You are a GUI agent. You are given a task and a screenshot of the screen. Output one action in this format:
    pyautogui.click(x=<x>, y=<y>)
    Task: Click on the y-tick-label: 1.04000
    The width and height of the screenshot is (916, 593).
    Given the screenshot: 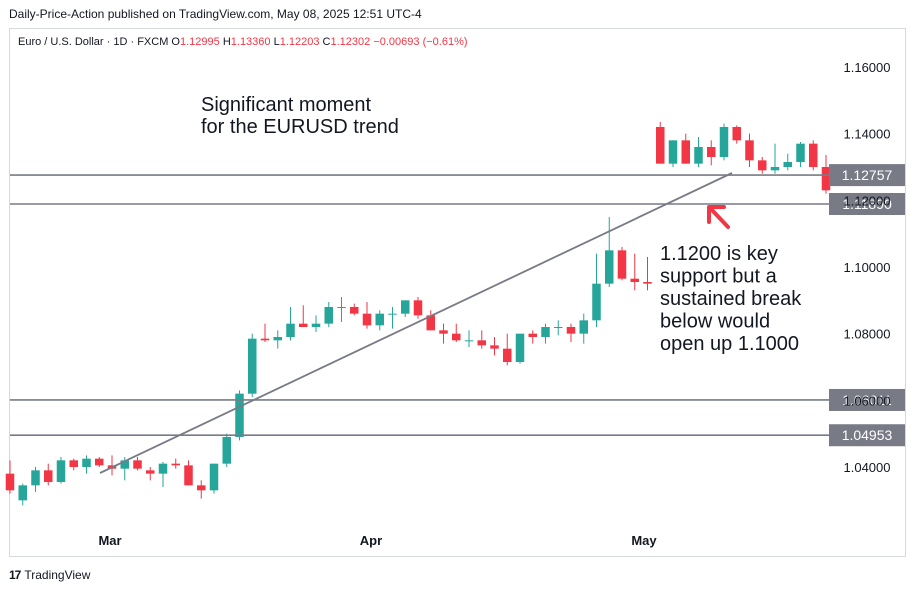 What is the action you would take?
    pyautogui.click(x=867, y=467)
    